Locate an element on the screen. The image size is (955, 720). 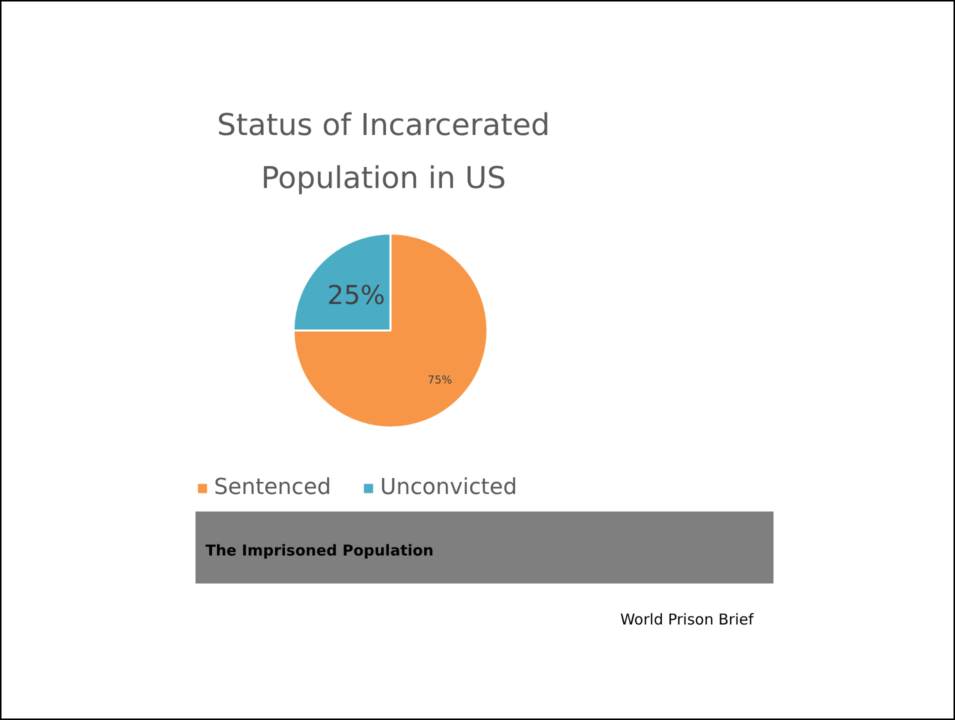
text: The Imprisoned Population is located at coordinates (320, 551).